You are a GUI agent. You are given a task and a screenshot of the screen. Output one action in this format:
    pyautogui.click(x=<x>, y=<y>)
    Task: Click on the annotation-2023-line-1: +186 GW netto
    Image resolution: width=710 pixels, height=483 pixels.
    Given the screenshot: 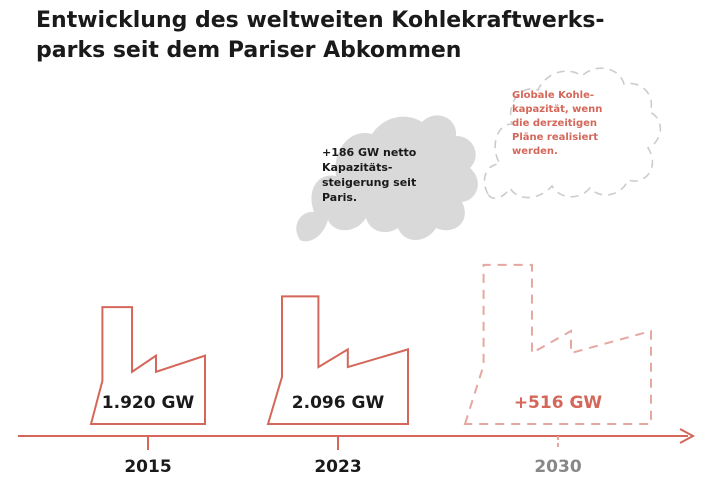 What is the action you would take?
    pyautogui.click(x=369, y=152)
    